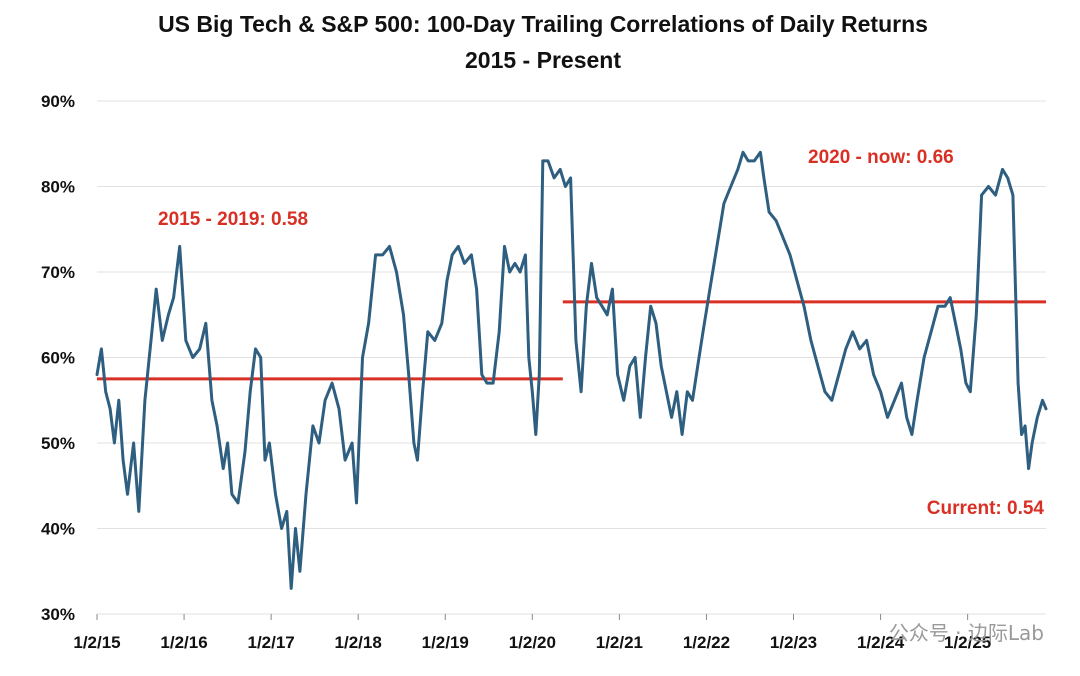  Describe the element at coordinates (58, 614) in the screenshot. I see `y-tick-label: 30%` at that location.